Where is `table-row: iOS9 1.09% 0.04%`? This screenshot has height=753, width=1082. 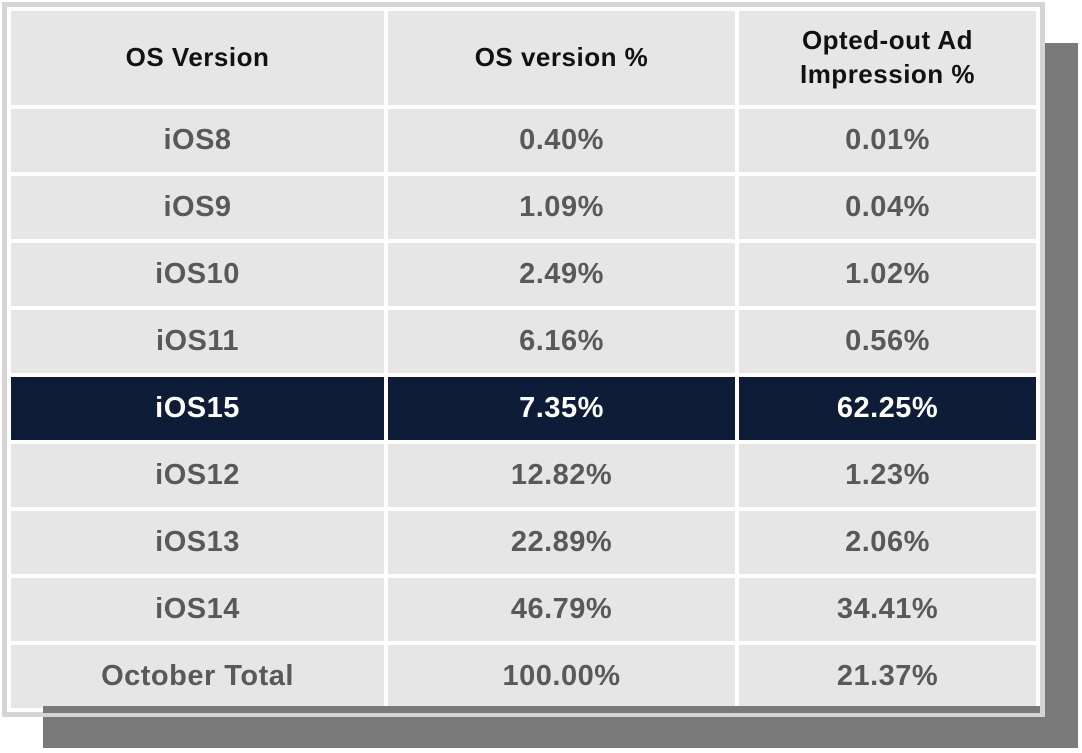
table-row: iOS9 1.09% 0.04% is located at coordinates (523, 207).